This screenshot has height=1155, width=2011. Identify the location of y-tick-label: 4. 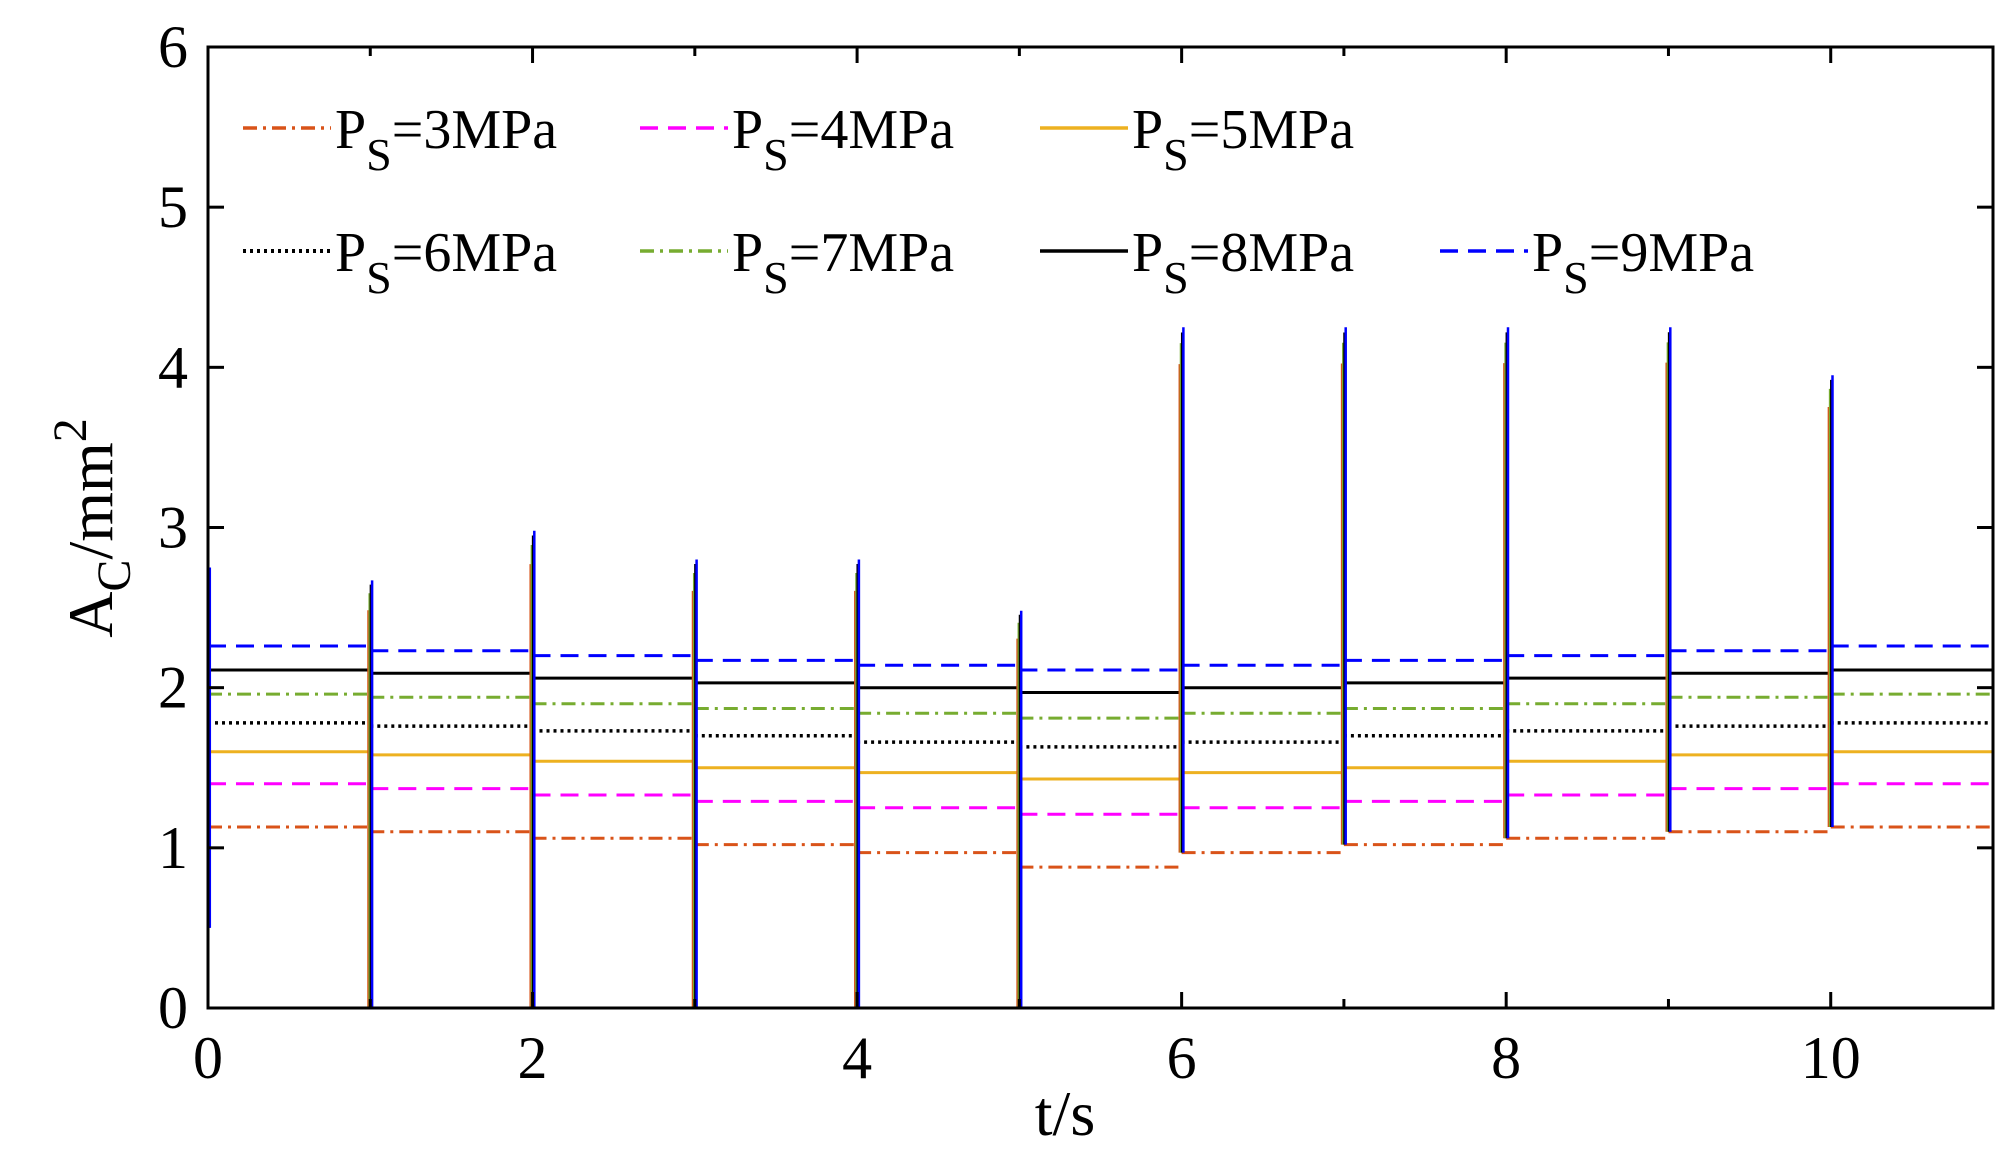
(173, 367).